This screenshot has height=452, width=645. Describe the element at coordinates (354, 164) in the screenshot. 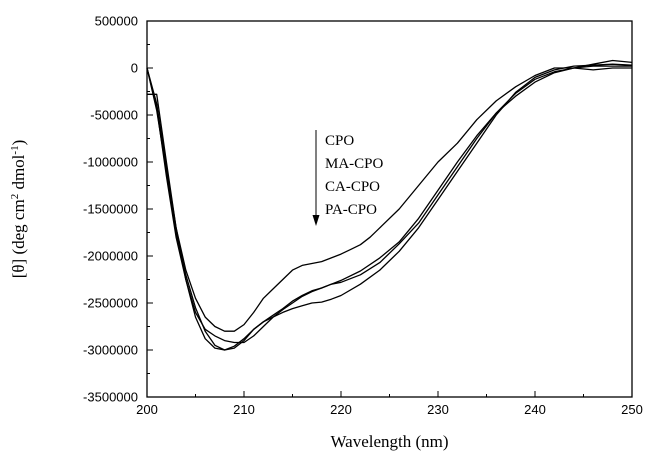

I see `legend-label-ma-cpo: MA-CPO` at that location.